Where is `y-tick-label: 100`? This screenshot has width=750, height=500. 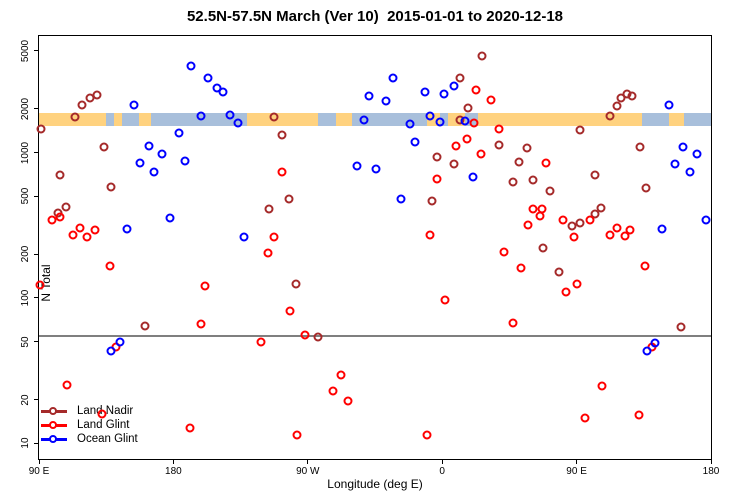
y-tick-label: 100 is located at coordinates (25, 298).